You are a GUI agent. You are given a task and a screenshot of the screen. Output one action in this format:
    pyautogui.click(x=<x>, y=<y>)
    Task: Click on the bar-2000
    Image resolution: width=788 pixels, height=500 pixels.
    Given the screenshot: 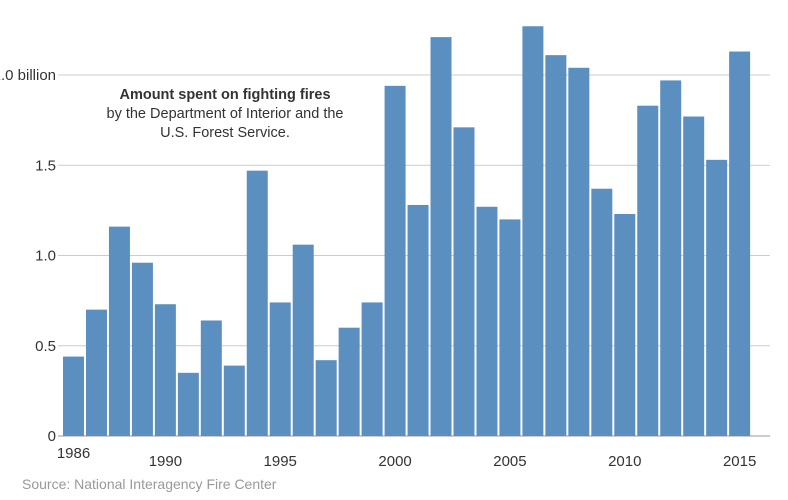 What is the action you would take?
    pyautogui.click(x=395, y=260)
    